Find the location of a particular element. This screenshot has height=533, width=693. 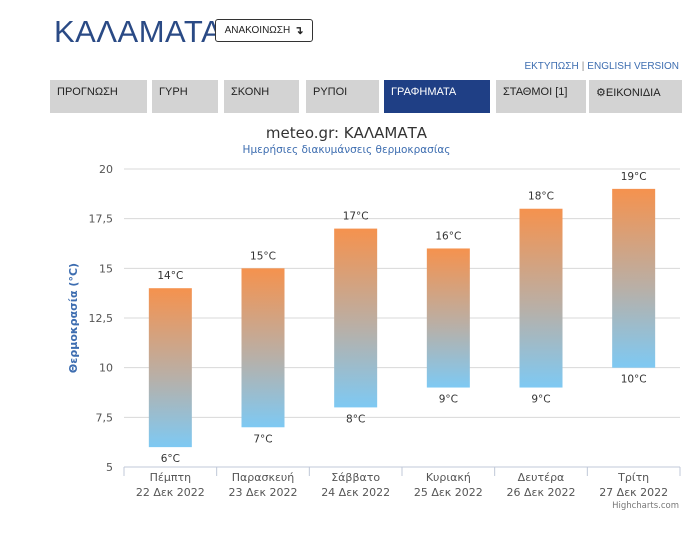

gear-icon: ⚙ is located at coordinates (601, 93).